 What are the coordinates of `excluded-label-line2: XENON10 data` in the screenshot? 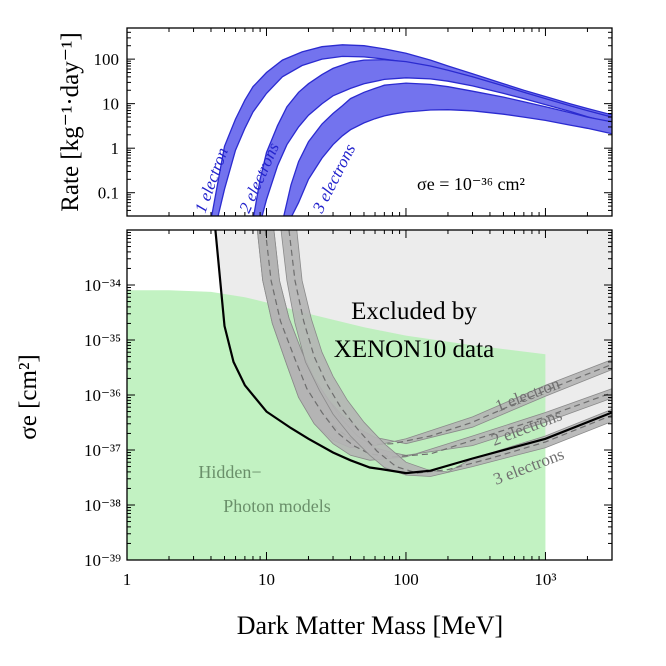 It's located at (414, 349).